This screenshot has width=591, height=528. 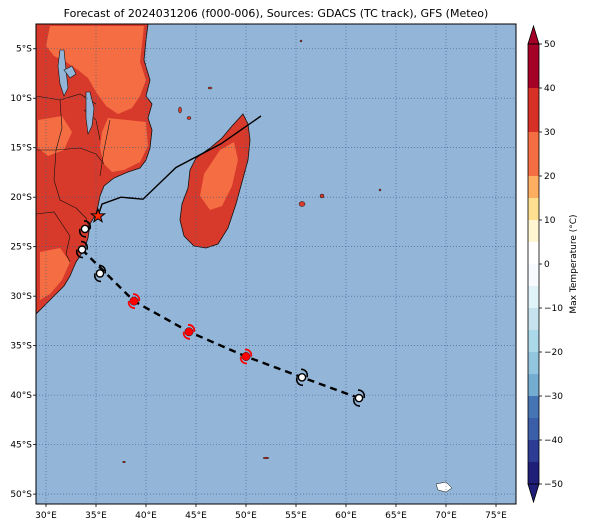 What do you see at coordinates (90, 113) in the screenshot?
I see `lake-malawi` at bounding box center [90, 113].